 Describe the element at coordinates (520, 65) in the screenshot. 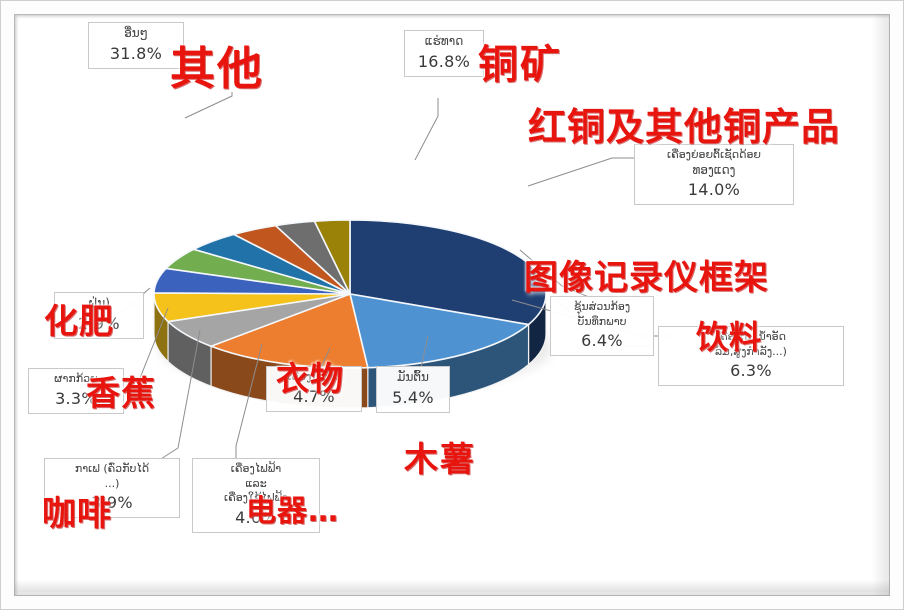

I see `annotation-copper-ore: 铜矿` at that location.